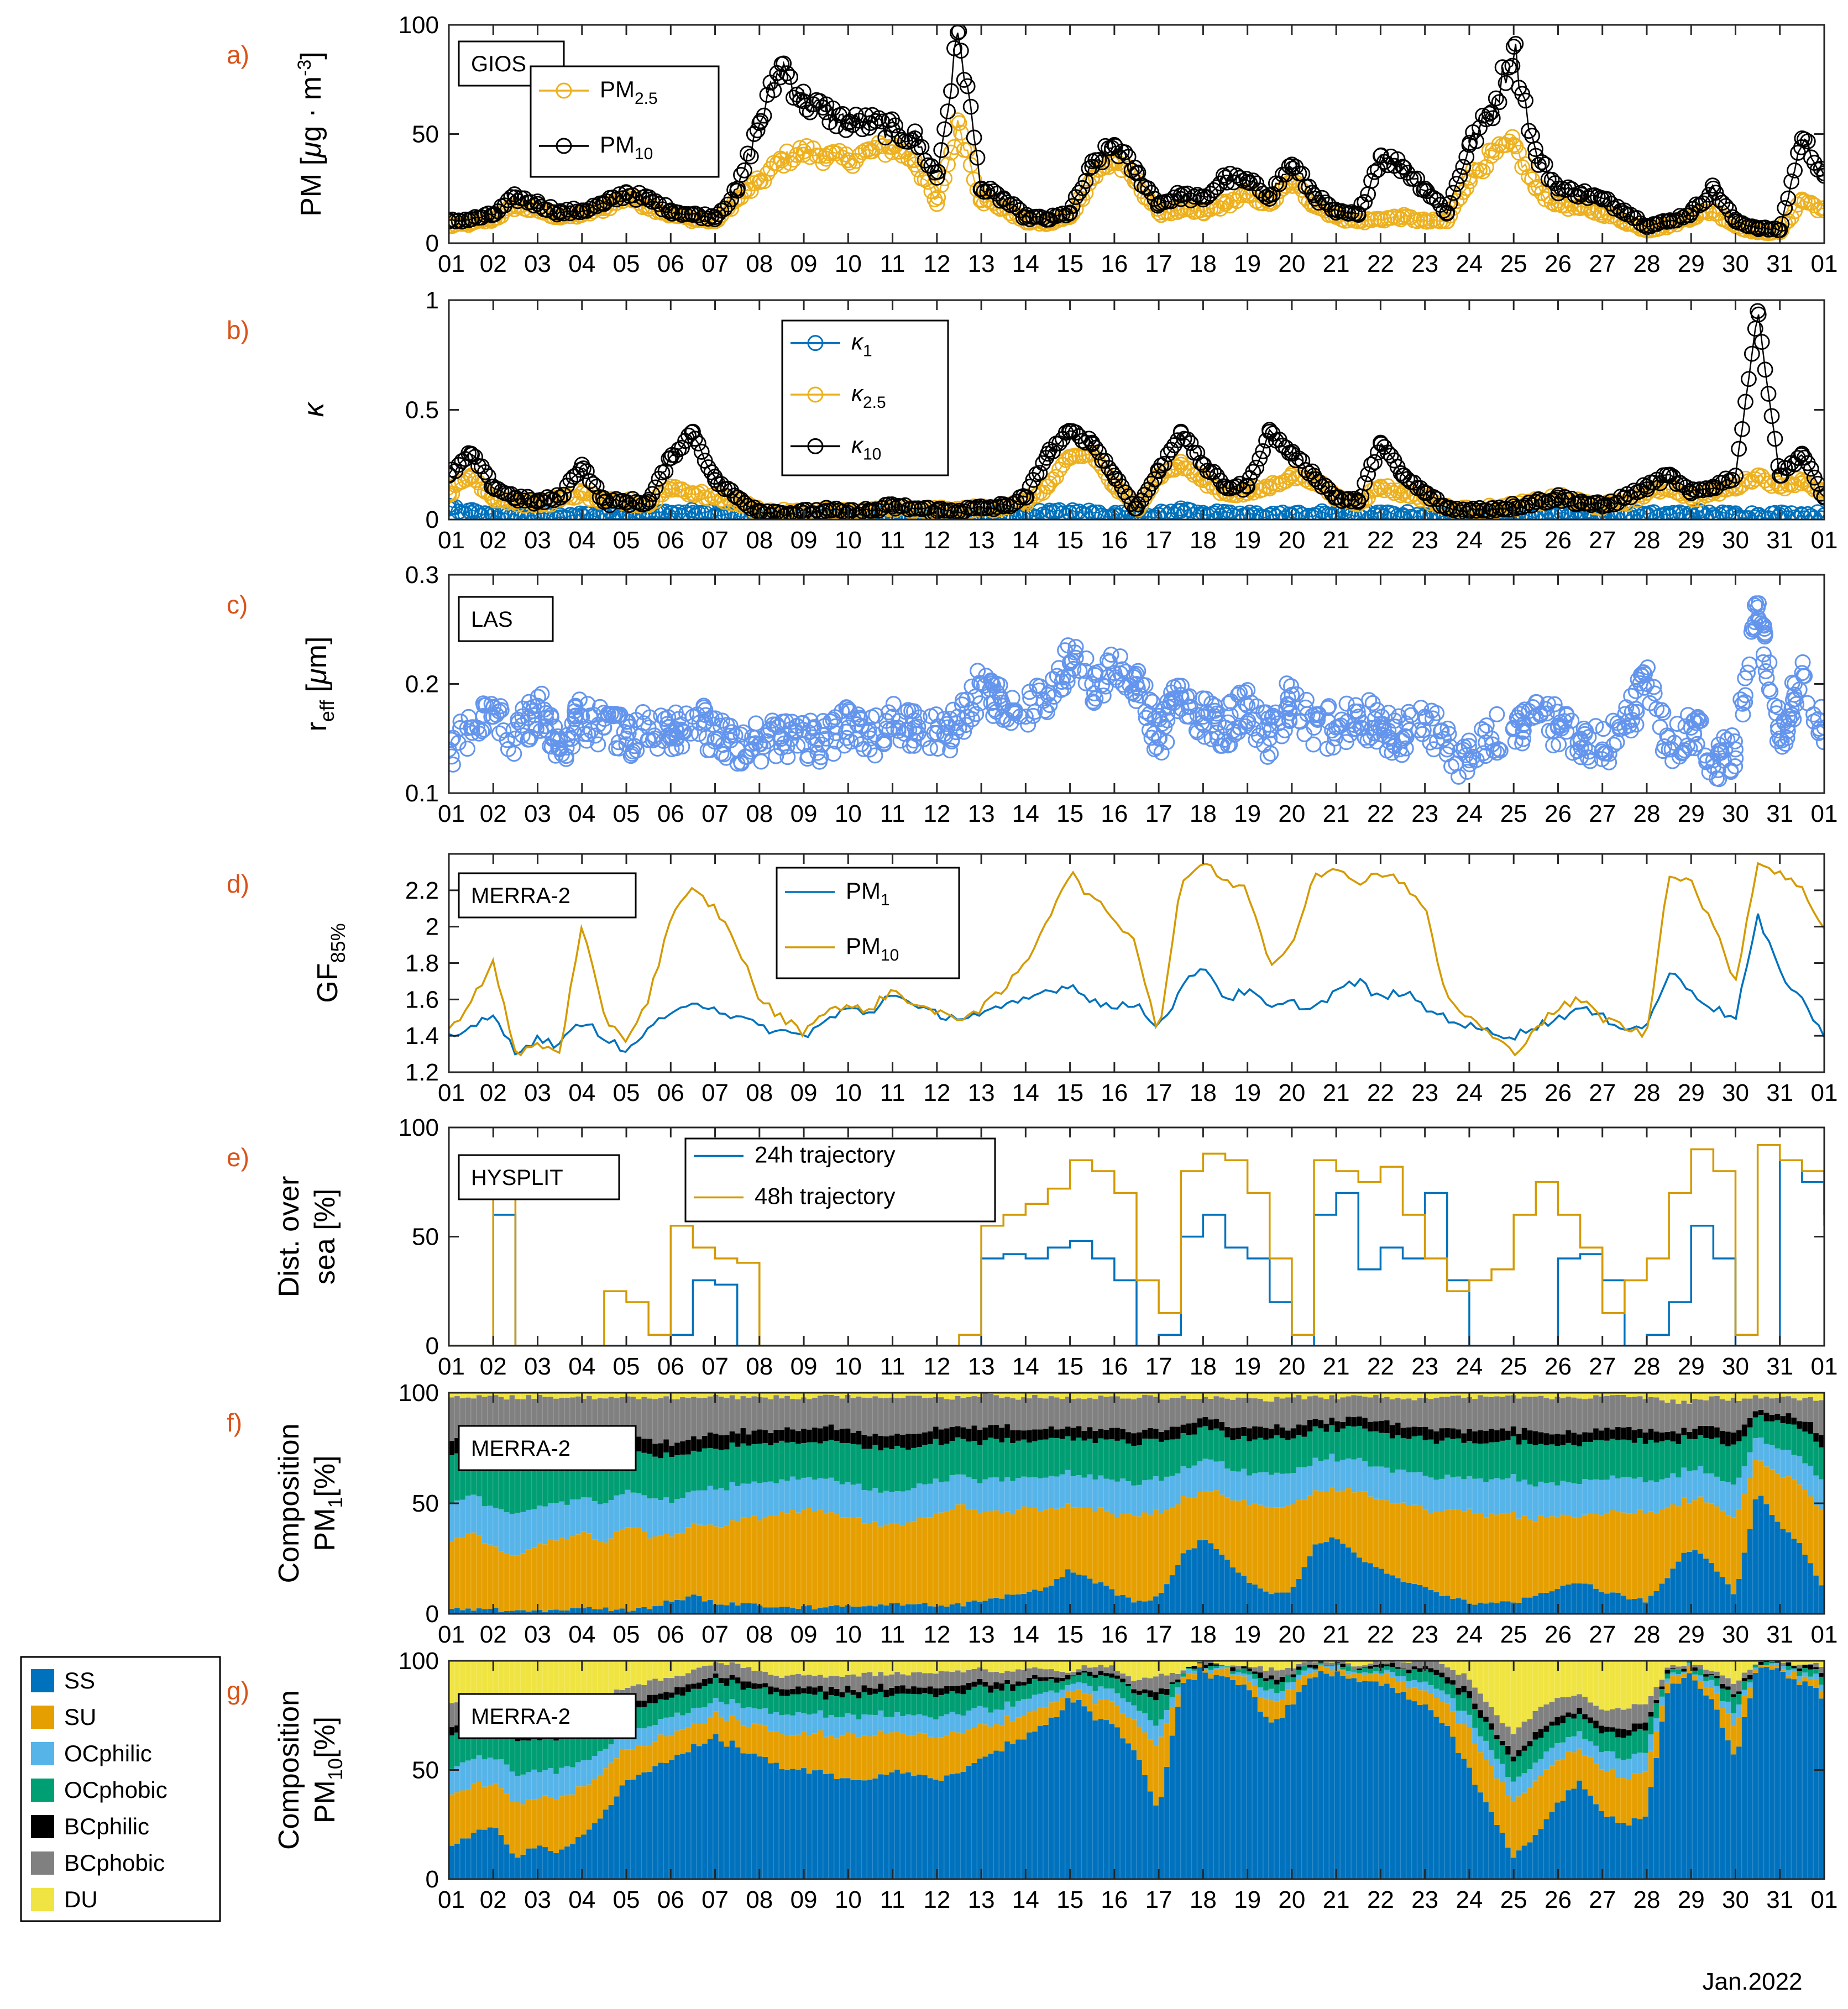  What do you see at coordinates (419, 25) in the screenshot?
I see `y-tick-label: 100` at bounding box center [419, 25].